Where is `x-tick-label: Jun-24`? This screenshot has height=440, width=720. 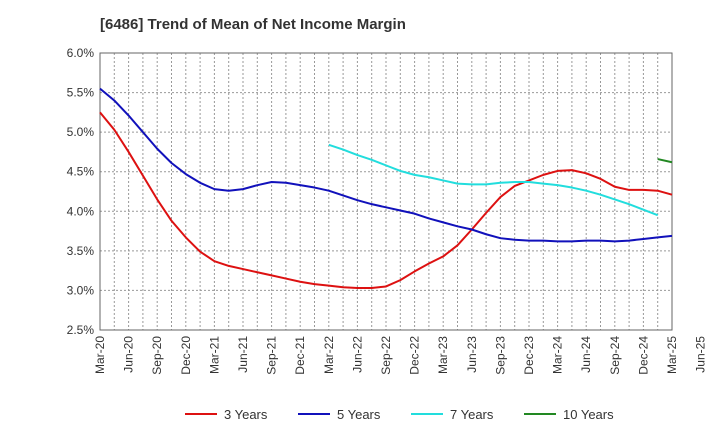
x-tick-label: Jun-24 is located at coordinates (586, 354).